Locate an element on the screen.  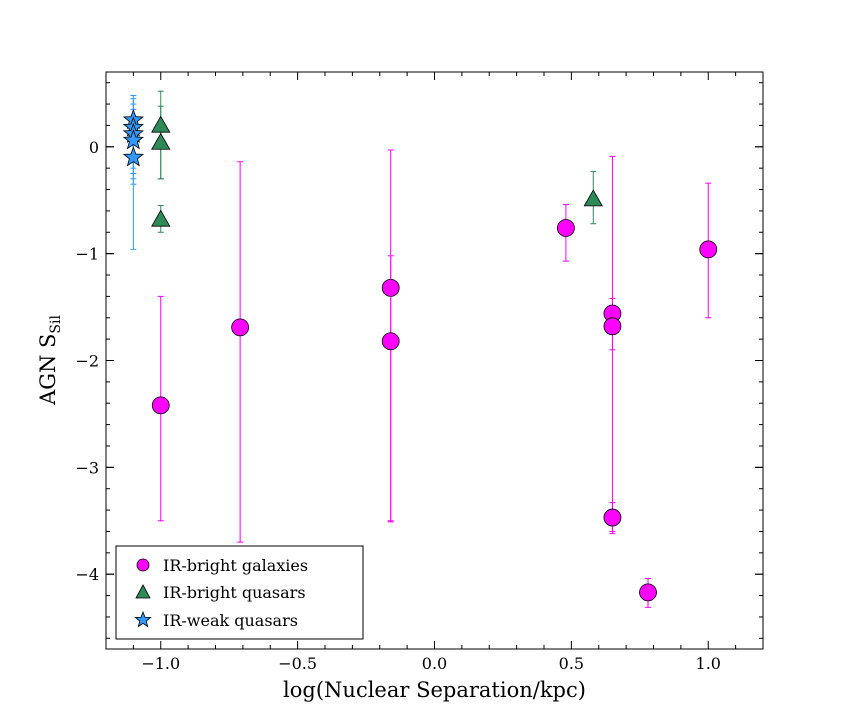
legend-label-ir-weak-quasars: IR-weak quasars is located at coordinates (230, 620).